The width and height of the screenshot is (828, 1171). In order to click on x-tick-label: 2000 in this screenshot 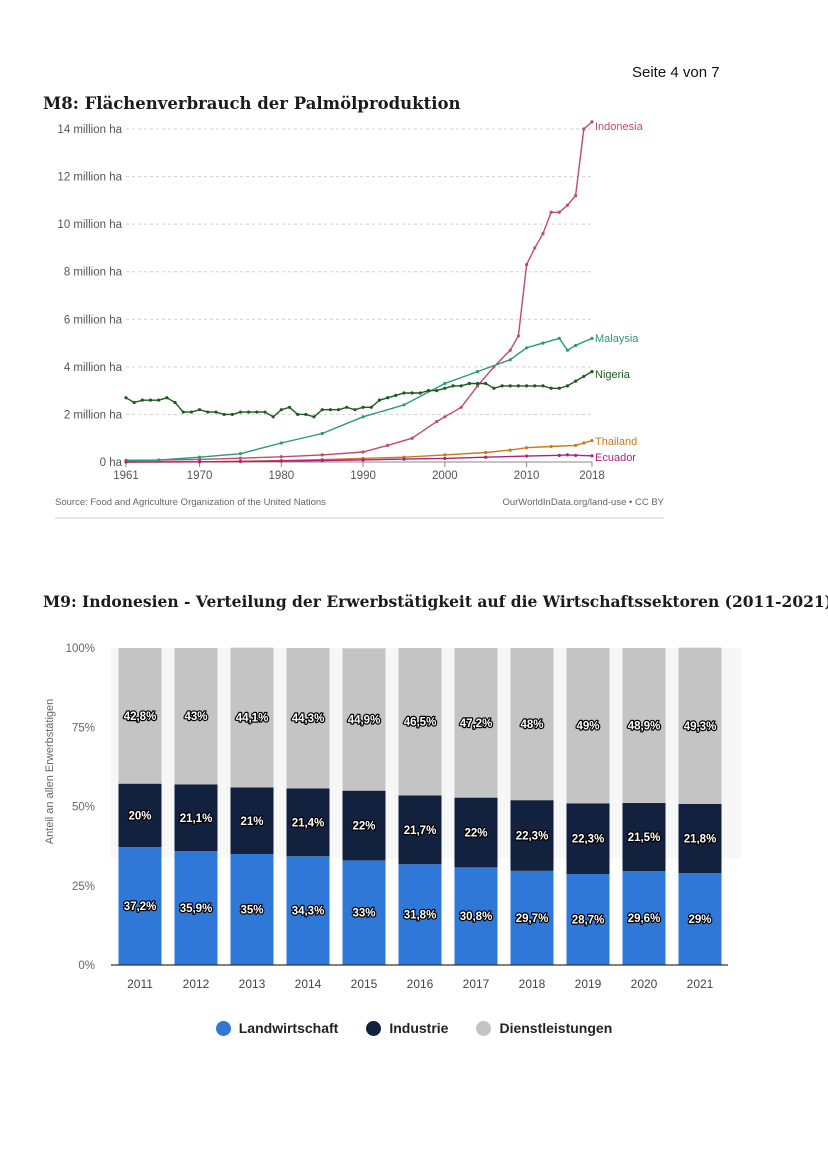, I will do `click(445, 476)`.